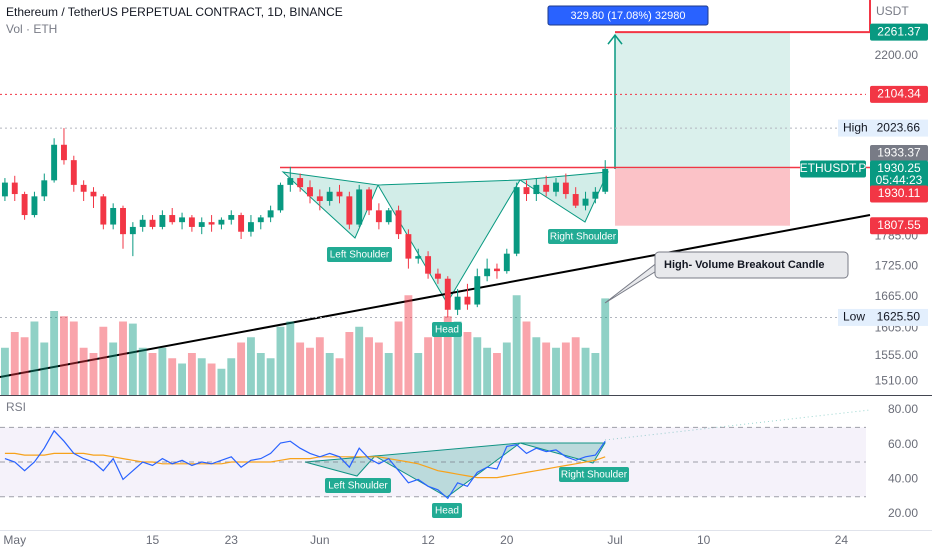  What do you see at coordinates (897, 265) in the screenshot?
I see `y-tick-label: 1725.00` at bounding box center [897, 265].